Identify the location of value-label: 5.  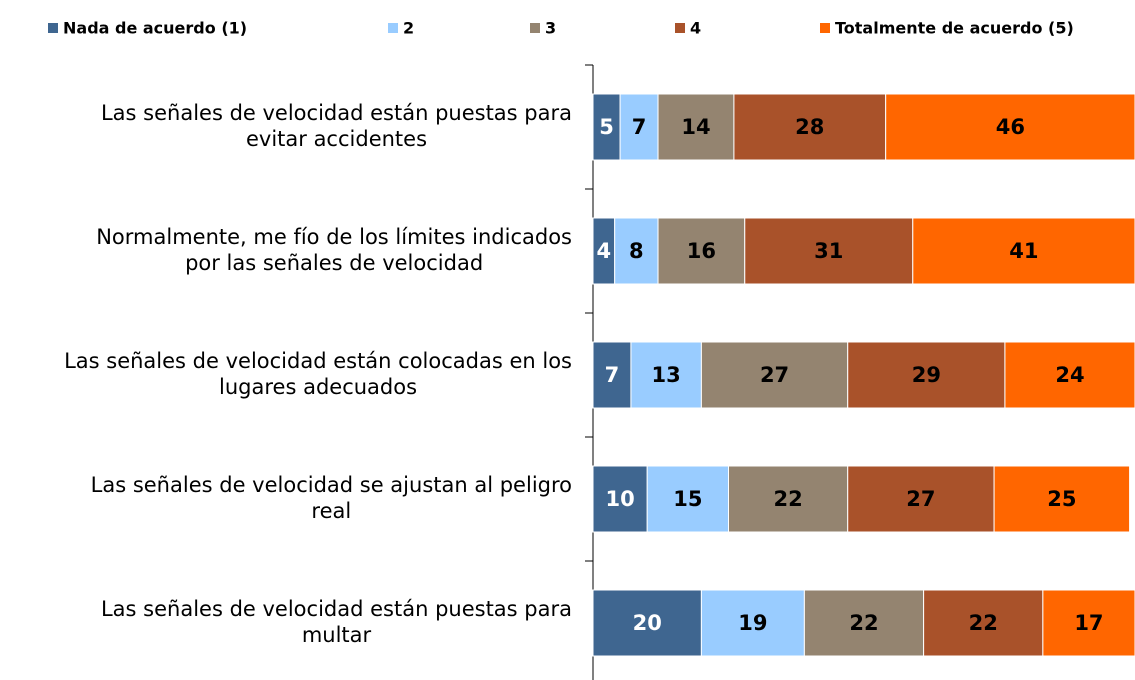
(606, 127).